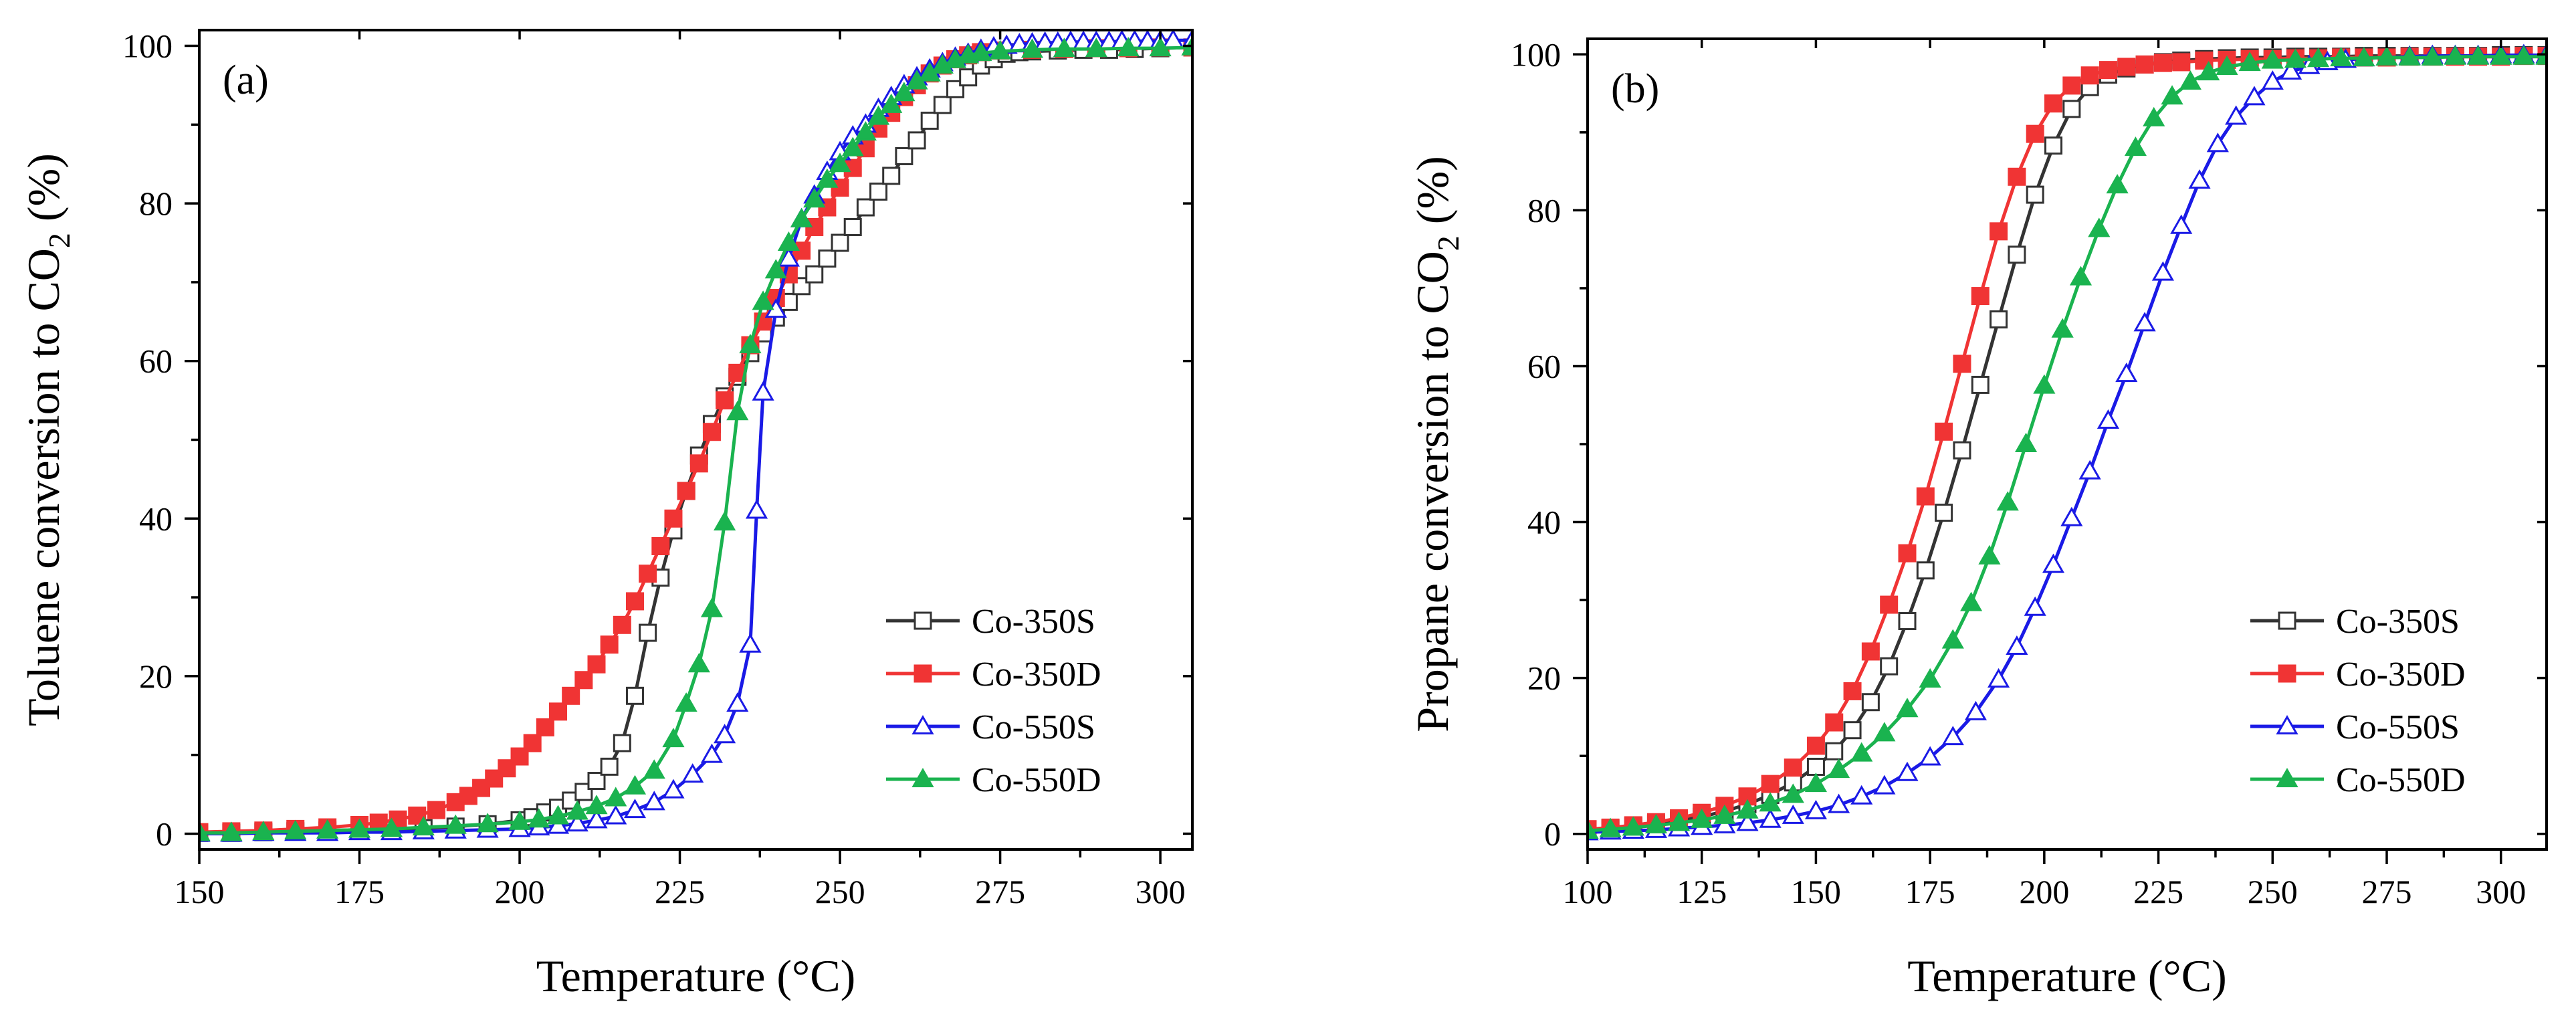 The width and height of the screenshot is (2576, 1018). I want to click on chart-a-panel-label: (a), so click(246, 80).